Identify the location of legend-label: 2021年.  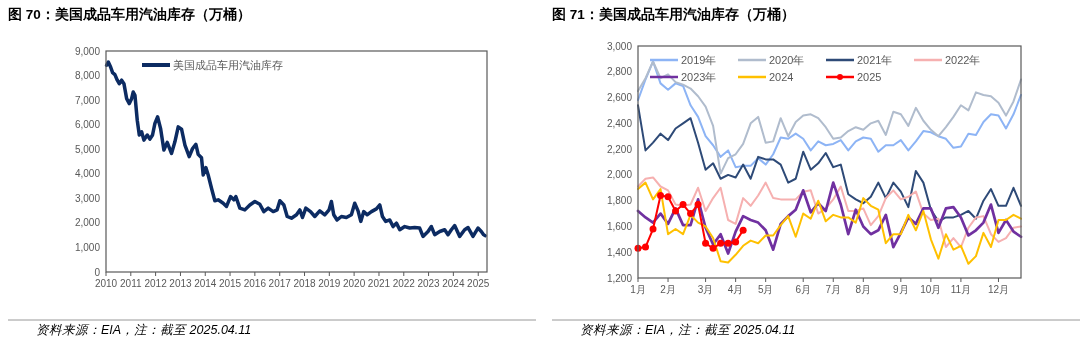
(875, 60).